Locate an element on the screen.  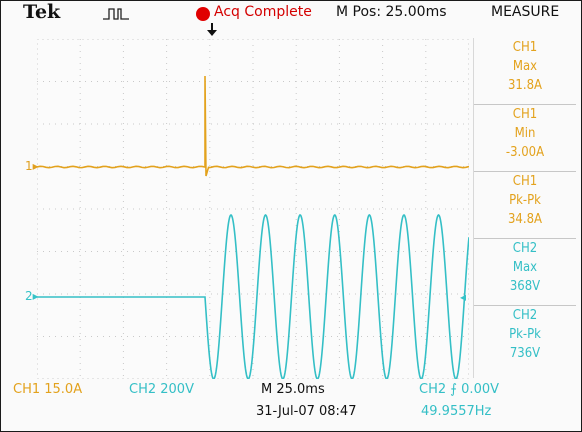
acquisition-status-icon is located at coordinates (203, 14).